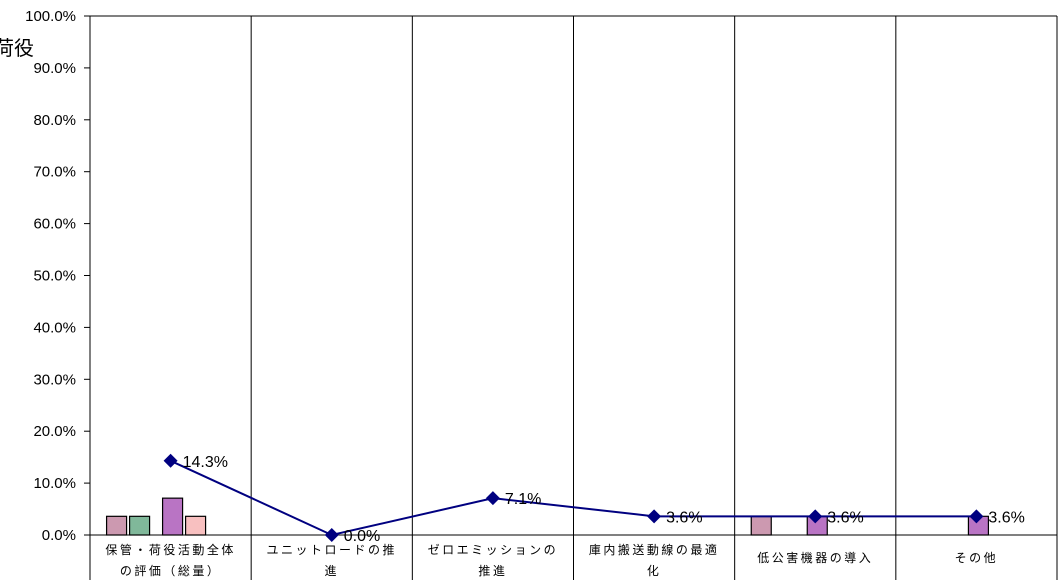 Image resolution: width=1060 pixels, height=588 pixels. What do you see at coordinates (654, 571) in the screenshot?
I see `category-label: 化` at bounding box center [654, 571].